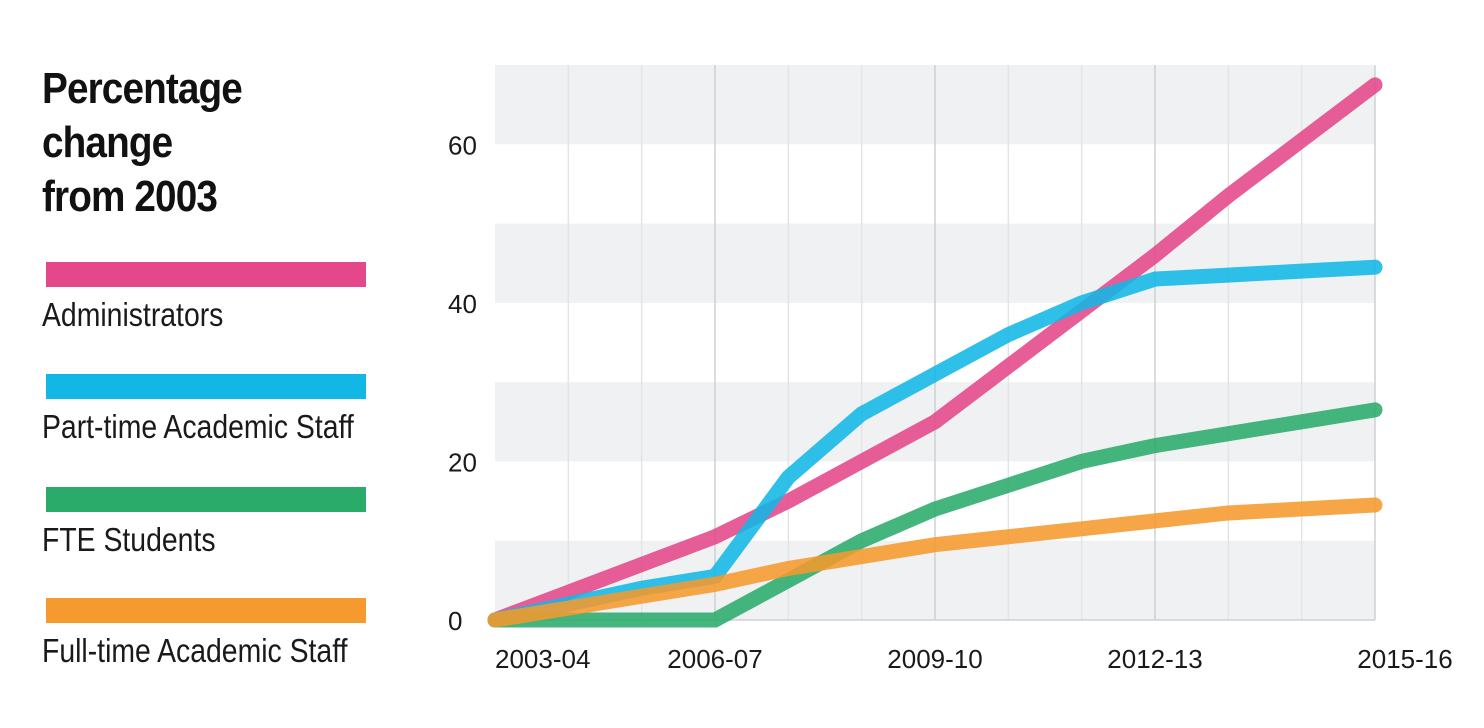 This screenshot has height=728, width=1484. I want to click on legend-label-fte-students: FTE Students, so click(129, 539).